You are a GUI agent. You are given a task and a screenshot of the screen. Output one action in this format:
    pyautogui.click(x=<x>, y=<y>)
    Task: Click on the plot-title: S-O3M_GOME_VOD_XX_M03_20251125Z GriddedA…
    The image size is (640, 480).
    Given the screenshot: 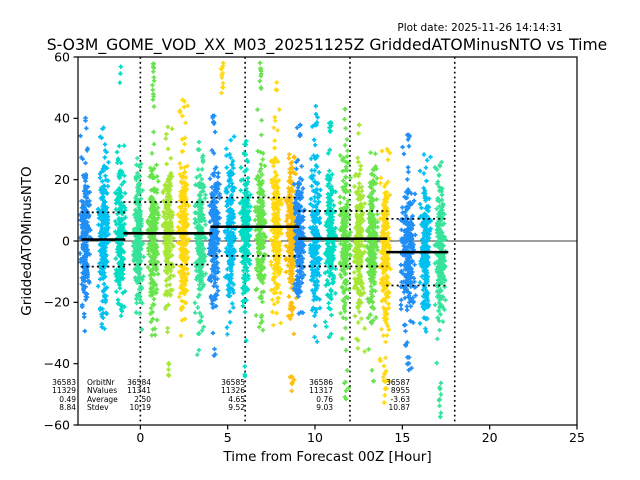 What is the action you would take?
    pyautogui.click(x=327, y=45)
    